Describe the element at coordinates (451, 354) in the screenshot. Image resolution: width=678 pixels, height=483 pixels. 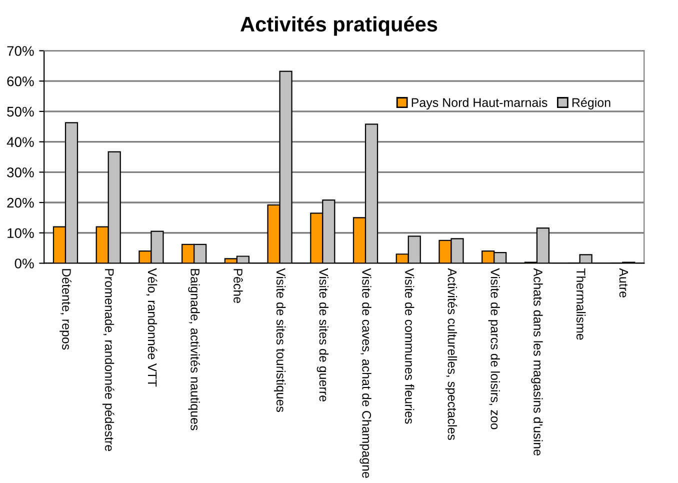
I see `x-tick-label: Activités culturelles, spectacles` at that location.